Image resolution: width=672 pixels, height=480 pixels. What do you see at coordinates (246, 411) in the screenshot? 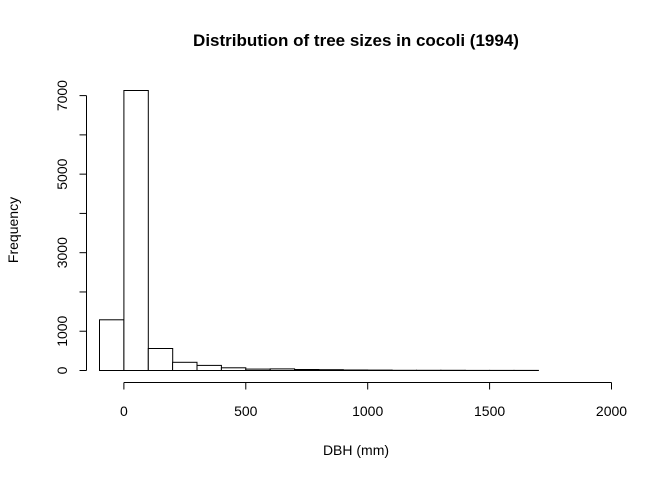
I see `x-tick-label: 500` at bounding box center [246, 411].